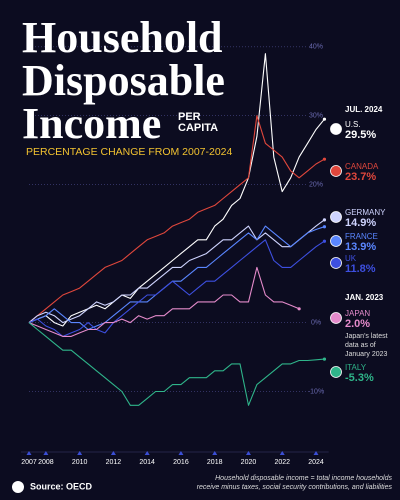  I want to click on legend-name: U.S., so click(353, 124).